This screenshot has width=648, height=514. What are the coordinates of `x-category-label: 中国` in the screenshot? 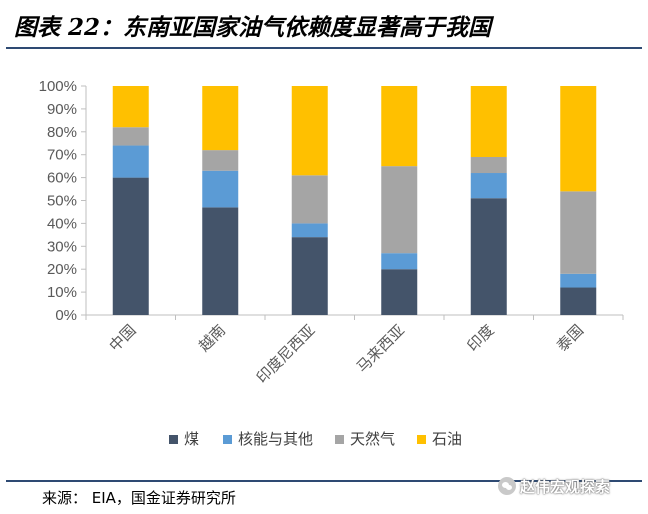 It's located at (123, 338).